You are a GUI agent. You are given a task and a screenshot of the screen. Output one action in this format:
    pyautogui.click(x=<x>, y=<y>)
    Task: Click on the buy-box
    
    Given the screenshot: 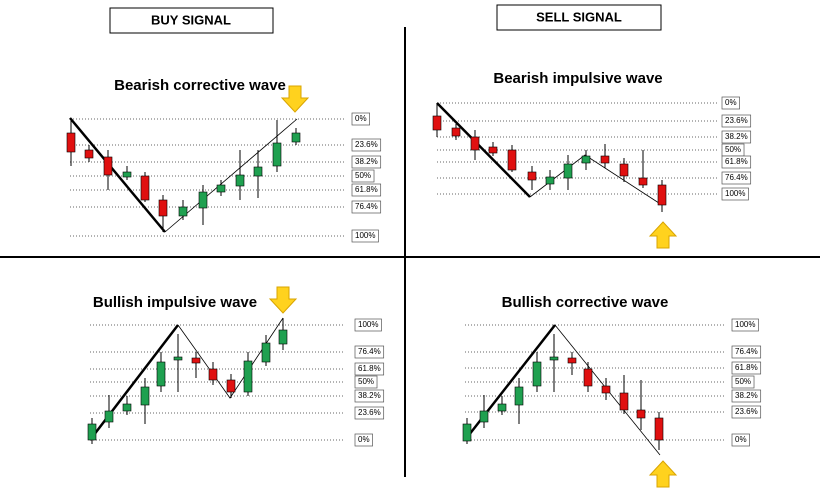 What is the action you would take?
    pyautogui.click(x=191, y=20)
    